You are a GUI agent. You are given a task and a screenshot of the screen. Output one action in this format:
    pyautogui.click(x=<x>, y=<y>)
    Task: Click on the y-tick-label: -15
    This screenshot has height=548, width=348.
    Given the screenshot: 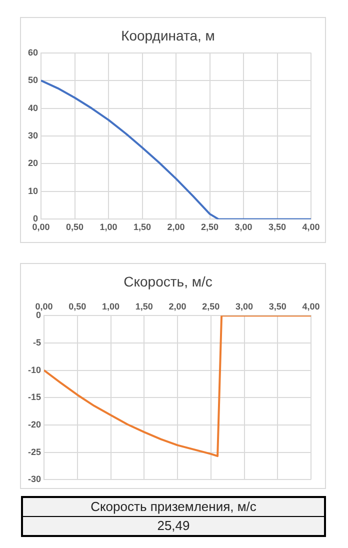 What is the action you would take?
    pyautogui.click(x=35, y=397)
    